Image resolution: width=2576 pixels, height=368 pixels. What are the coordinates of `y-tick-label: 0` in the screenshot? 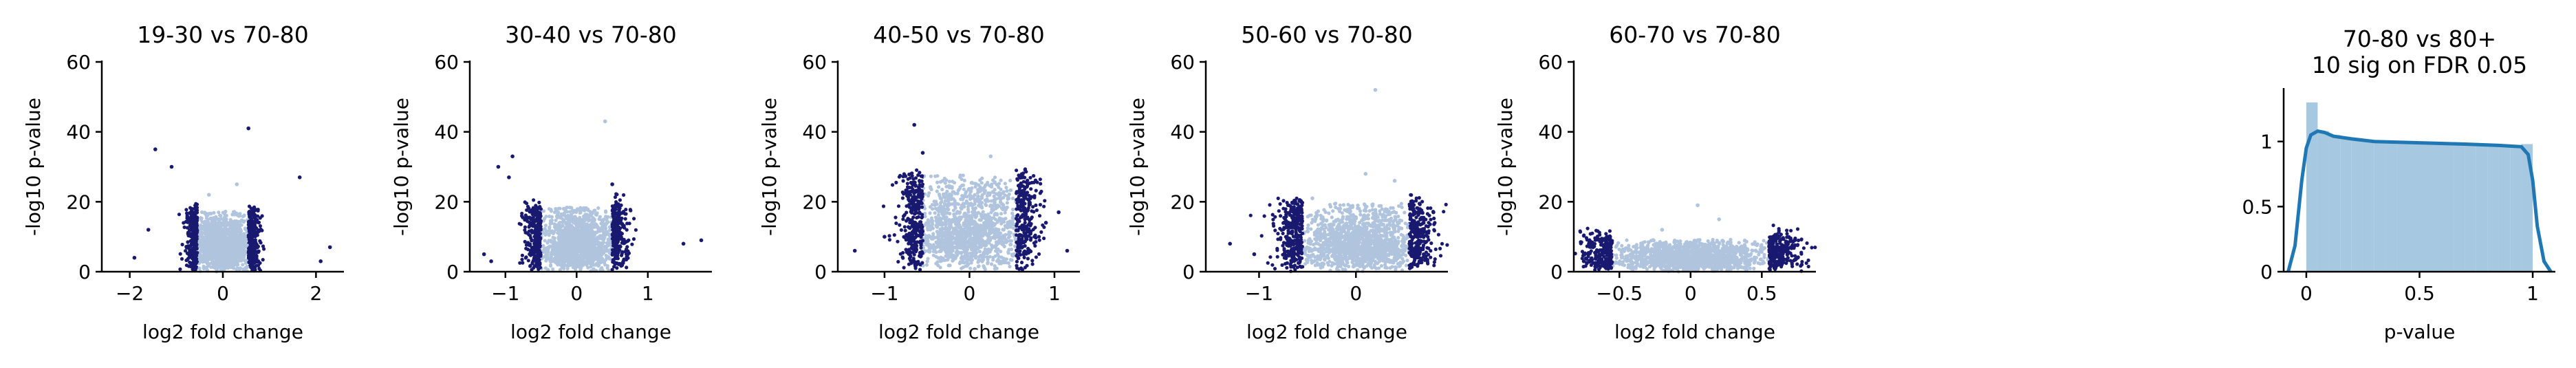 It's located at (84, 272).